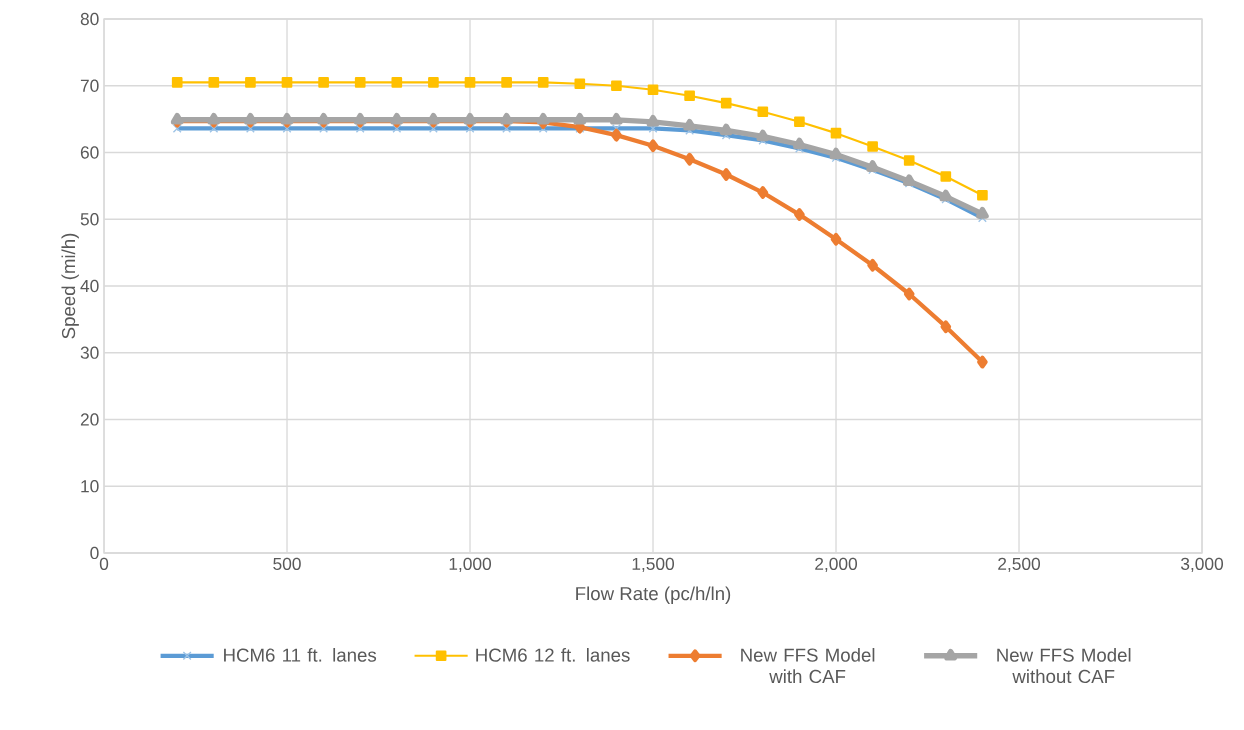  What do you see at coordinates (89, 352) in the screenshot?
I see `y-tick-label: 30` at bounding box center [89, 352].